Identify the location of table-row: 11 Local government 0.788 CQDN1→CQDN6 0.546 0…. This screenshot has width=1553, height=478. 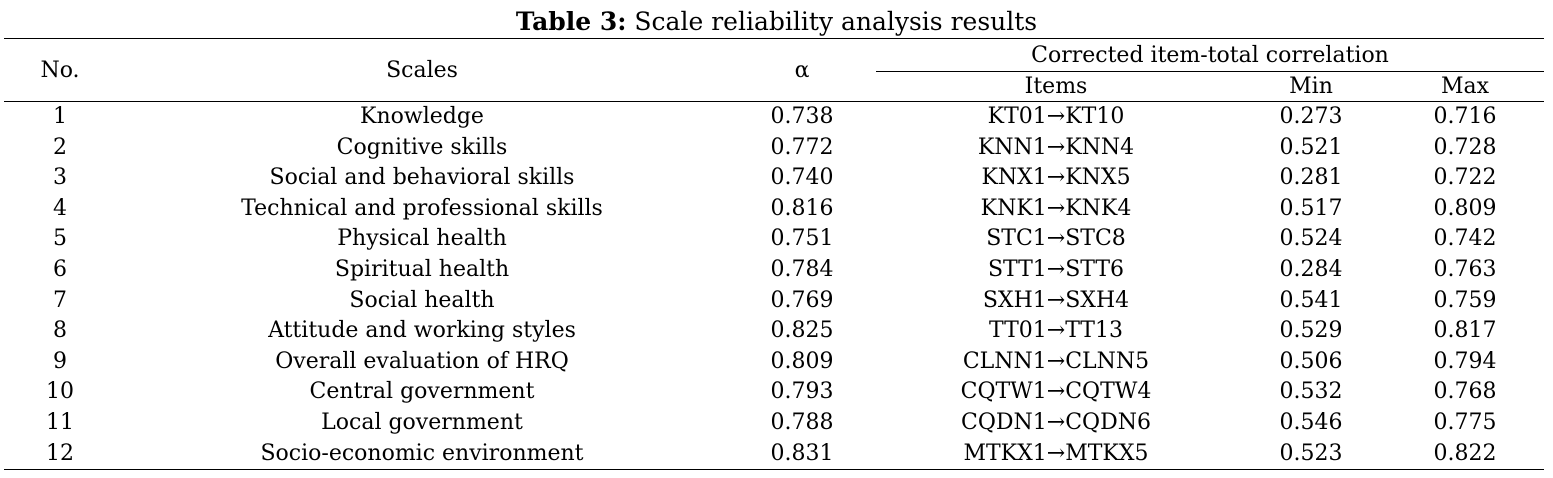
(774, 423).